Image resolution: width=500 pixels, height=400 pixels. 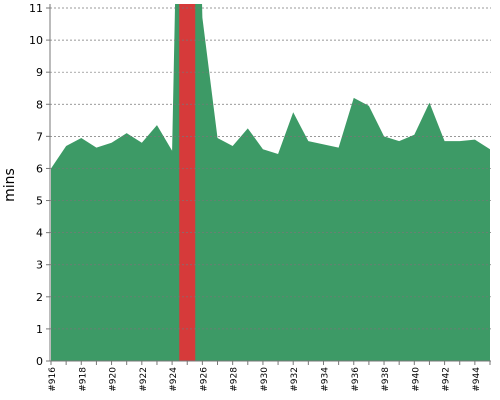 What do you see at coordinates (39, 329) in the screenshot?
I see `y-tick-label: 1` at bounding box center [39, 329].